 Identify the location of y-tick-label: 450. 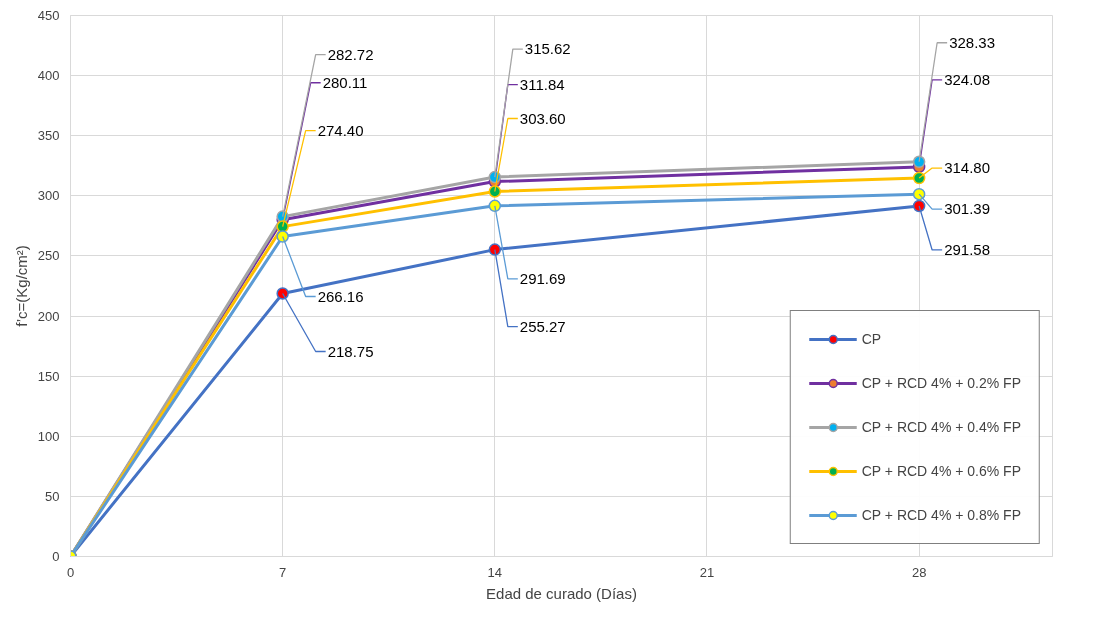
(48, 15).